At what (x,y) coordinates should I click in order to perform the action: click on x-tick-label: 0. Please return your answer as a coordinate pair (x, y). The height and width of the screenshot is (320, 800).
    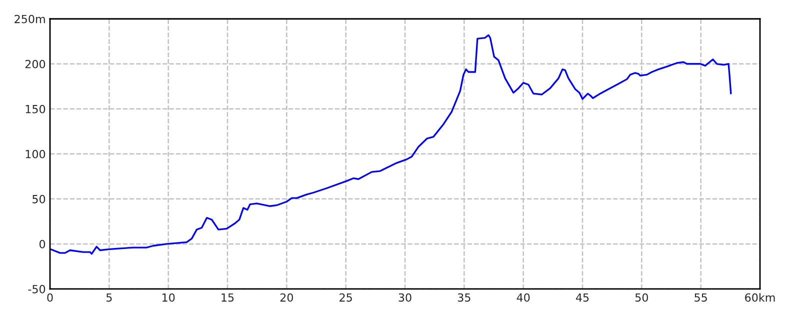
    Looking at the image, I should click on (50, 297).